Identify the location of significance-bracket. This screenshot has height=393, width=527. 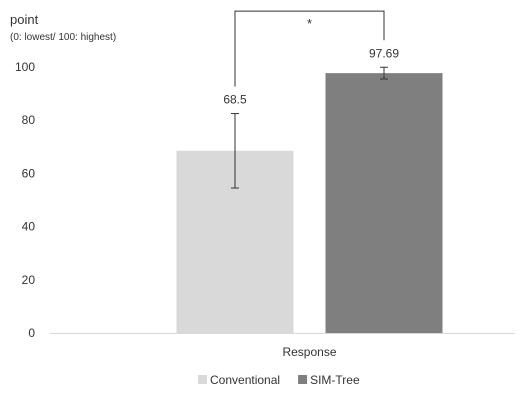
(309, 48).